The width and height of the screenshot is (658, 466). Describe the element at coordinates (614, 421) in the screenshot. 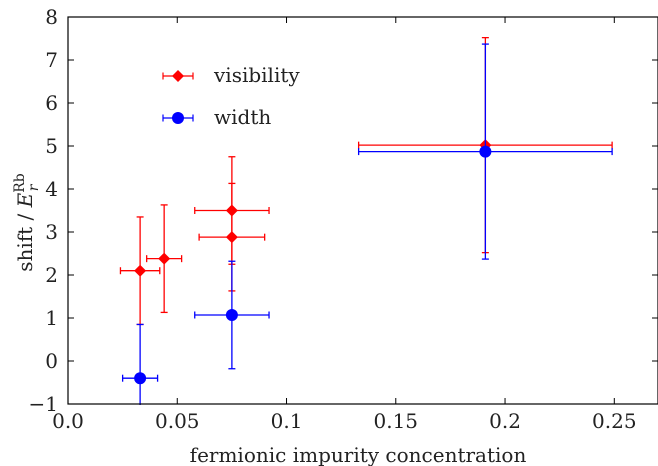

I see `x-tick-label-5: 0.25` at that location.